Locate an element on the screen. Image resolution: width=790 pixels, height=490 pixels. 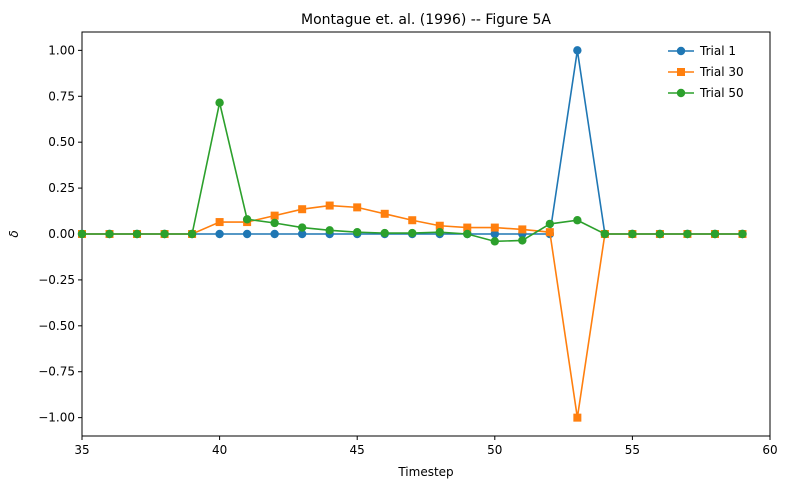
legend-label: Trial 50 is located at coordinates (721, 93).